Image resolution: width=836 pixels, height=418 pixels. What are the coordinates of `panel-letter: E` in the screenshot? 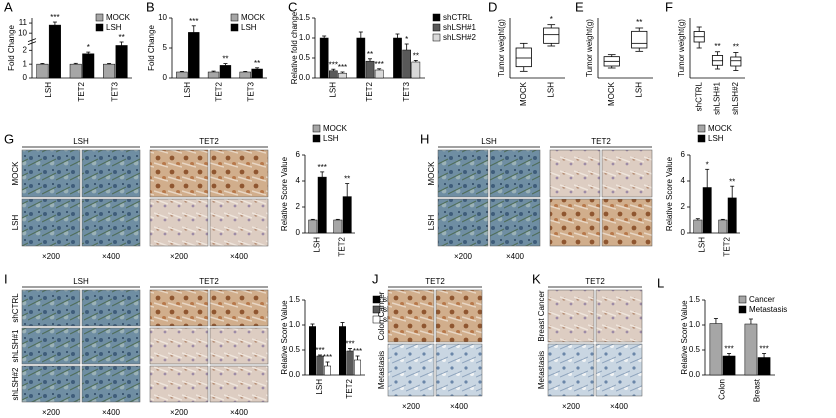 It's located at (579, 7).